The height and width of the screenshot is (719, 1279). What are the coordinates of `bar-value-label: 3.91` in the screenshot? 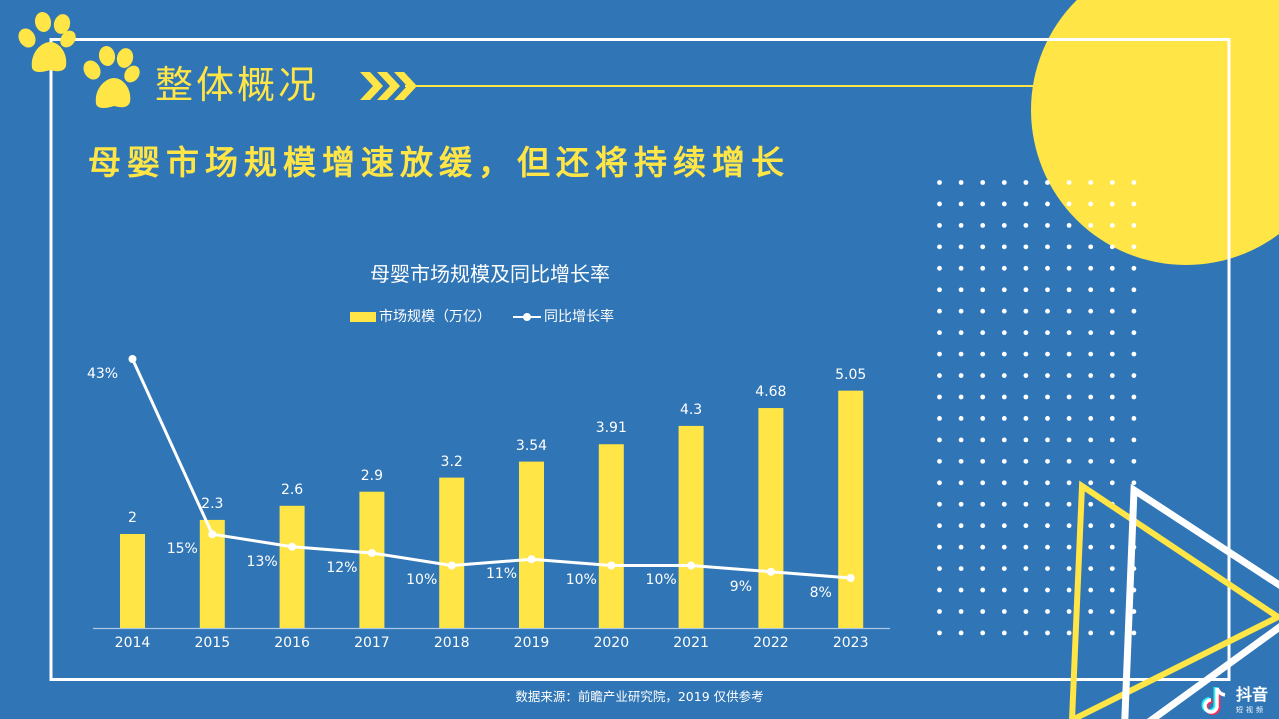 It's located at (611, 428).